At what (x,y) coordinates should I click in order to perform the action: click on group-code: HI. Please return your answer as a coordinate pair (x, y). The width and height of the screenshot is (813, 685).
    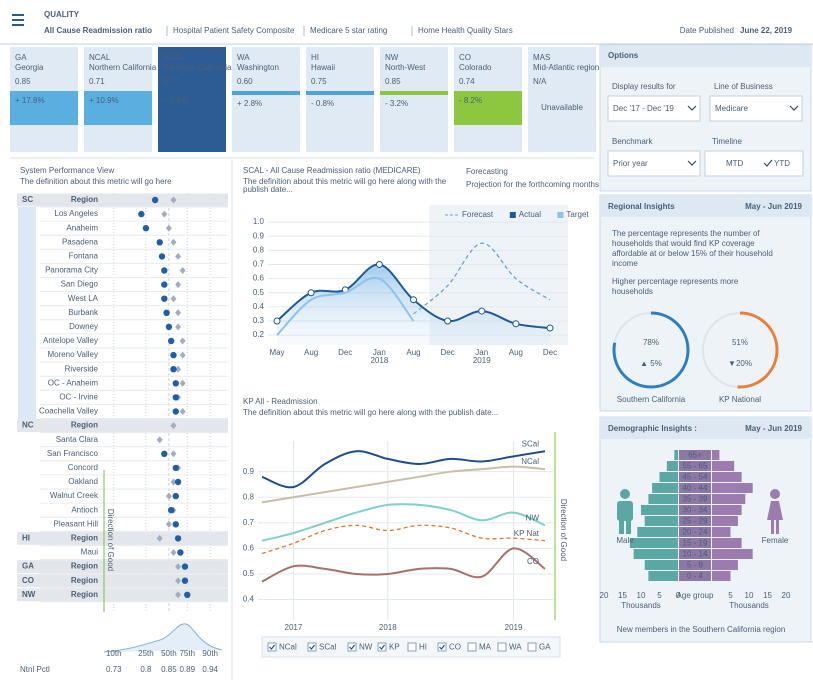
    Looking at the image, I should click on (26, 538).